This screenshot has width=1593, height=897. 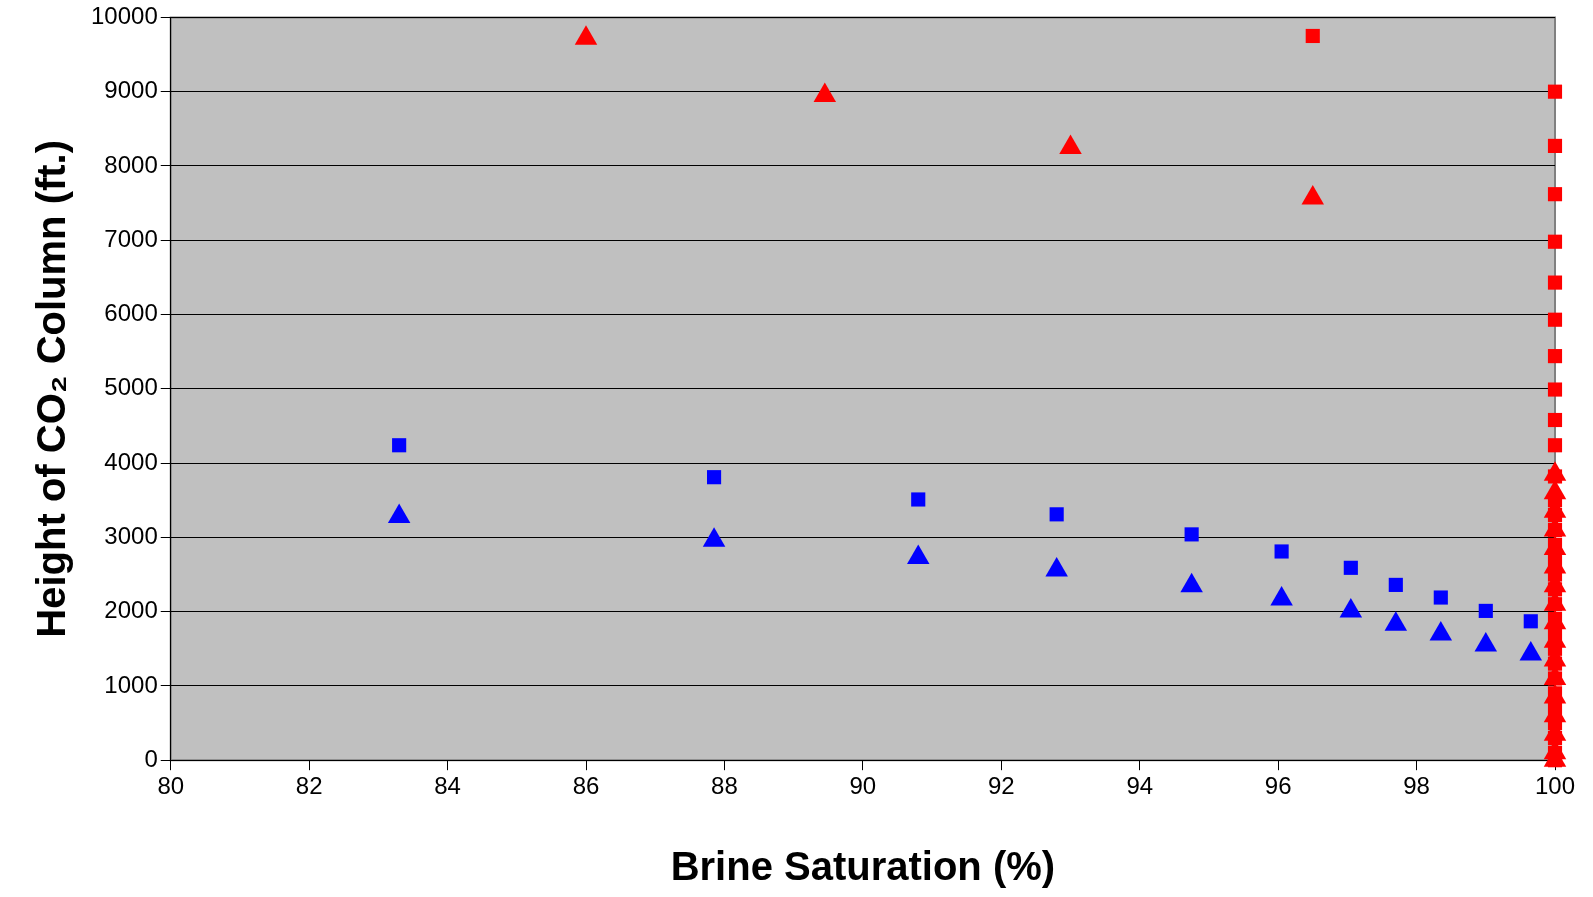 I want to click on x-tick-label: 86, so click(x=586, y=786).